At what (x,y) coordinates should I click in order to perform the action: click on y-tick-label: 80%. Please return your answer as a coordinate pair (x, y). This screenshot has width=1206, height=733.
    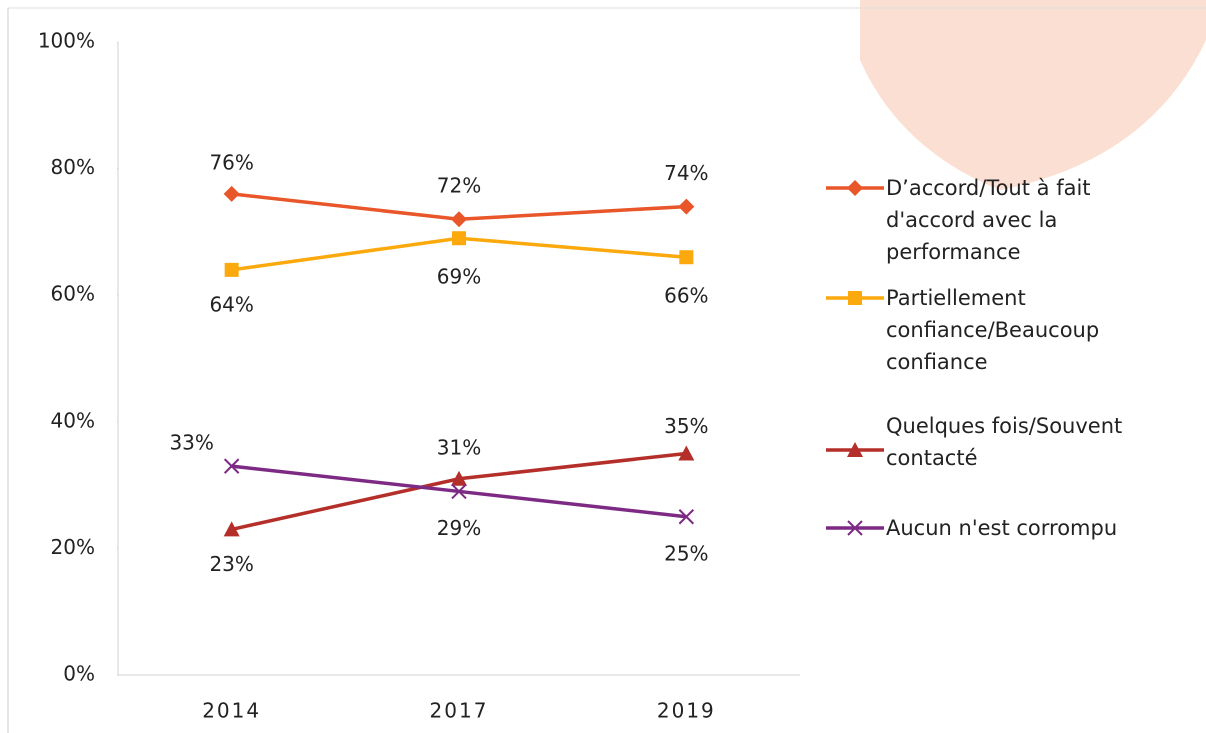
    Looking at the image, I should click on (73, 167).